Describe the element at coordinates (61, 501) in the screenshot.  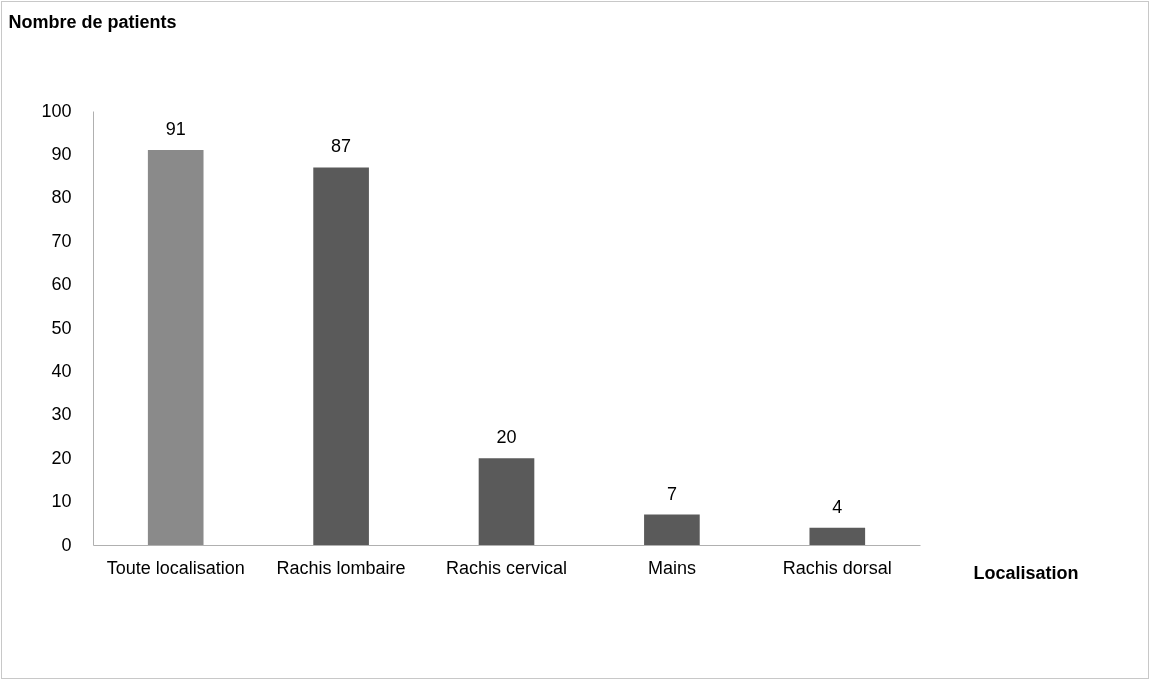
I see `y-tick-label: 10` at that location.